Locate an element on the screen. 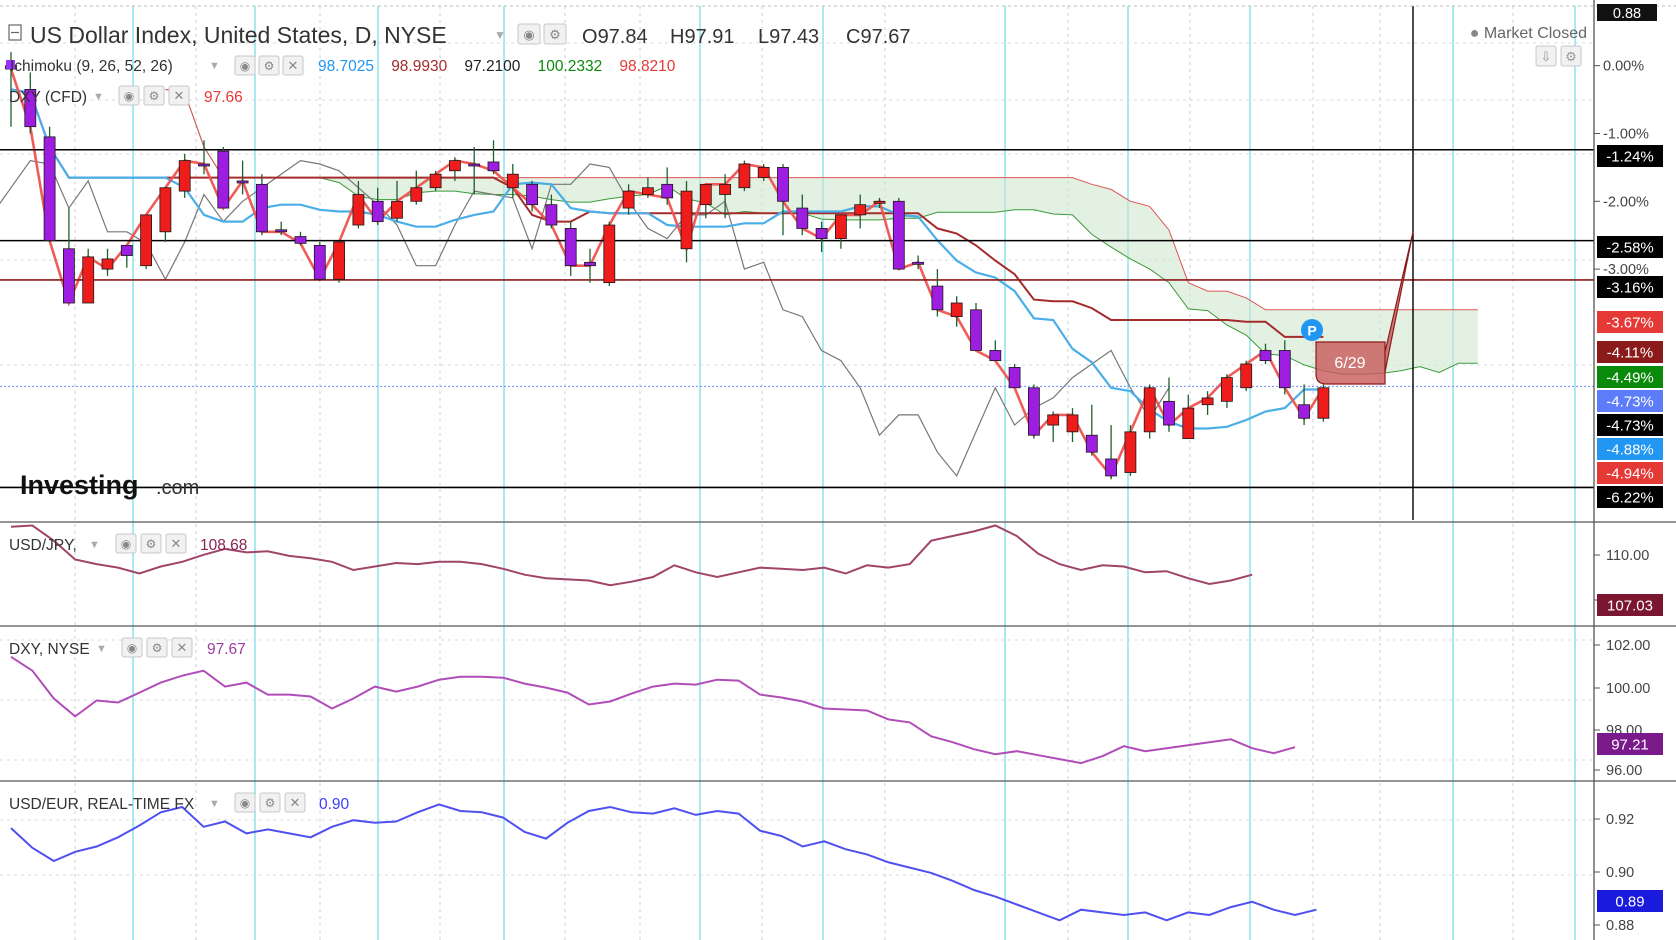 The height and width of the screenshot is (940, 1676). usdeur-dropdown-icon: ▼ is located at coordinates (214, 804).